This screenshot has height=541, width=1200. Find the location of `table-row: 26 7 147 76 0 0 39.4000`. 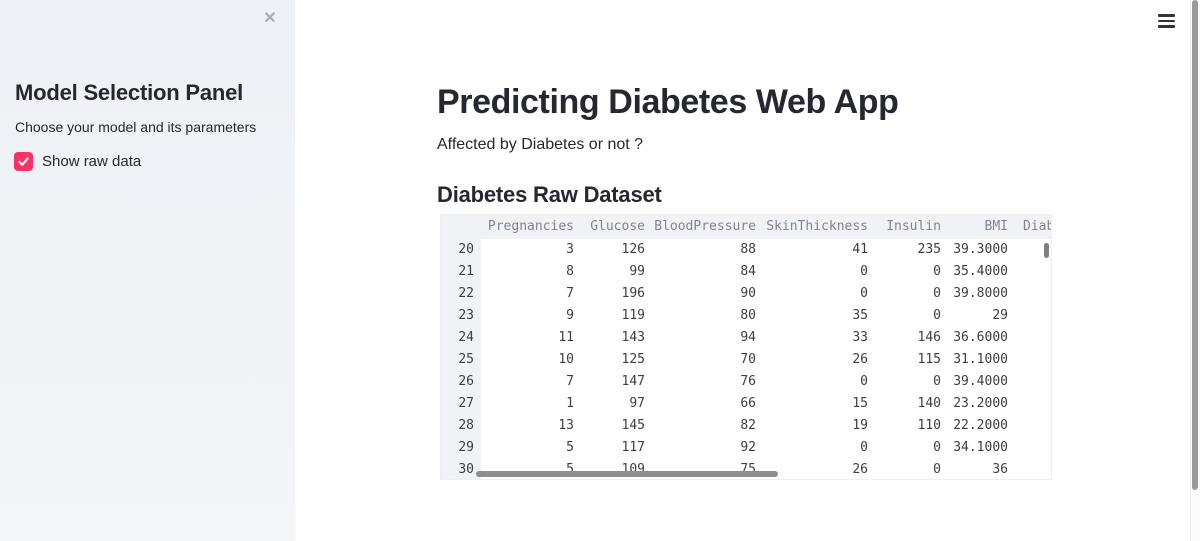

table-row: 26 7 147 76 0 0 39.4000 is located at coordinates (746, 382).